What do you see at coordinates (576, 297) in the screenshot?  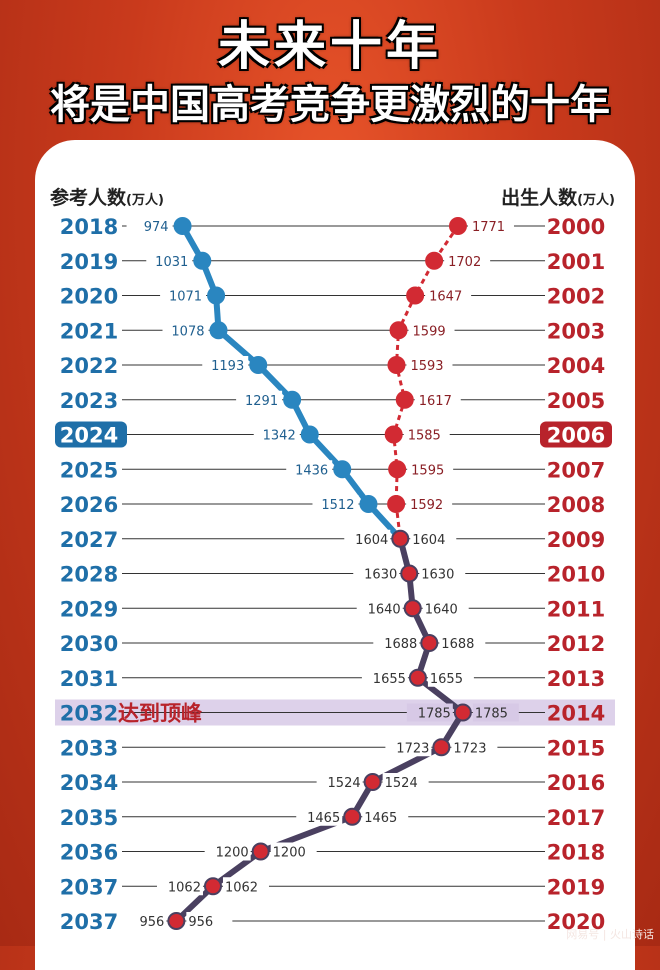 I see `birth-year-label: 2002` at bounding box center [576, 297].